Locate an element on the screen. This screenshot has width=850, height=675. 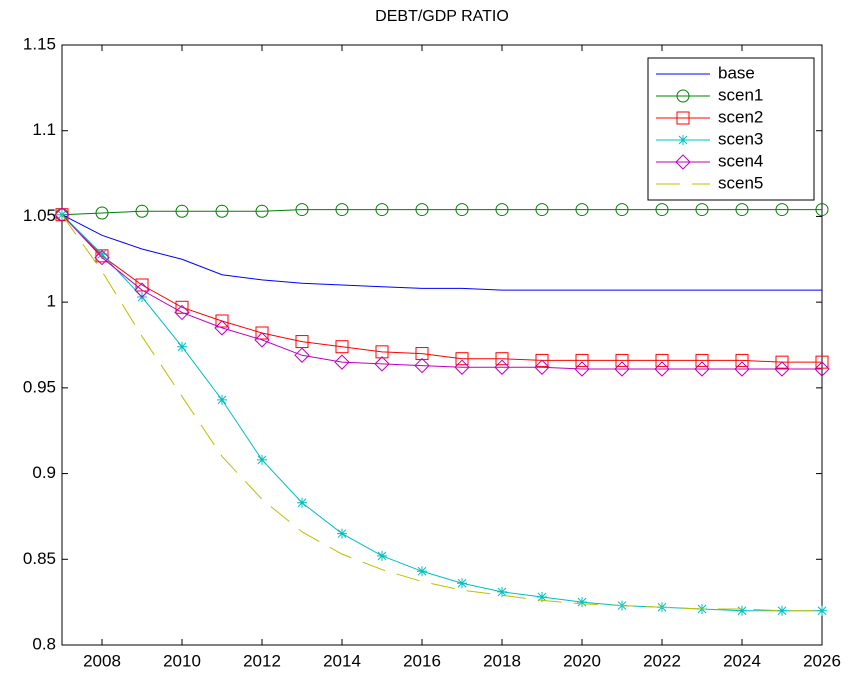
x-tick-label: 2016 is located at coordinates (422, 660).